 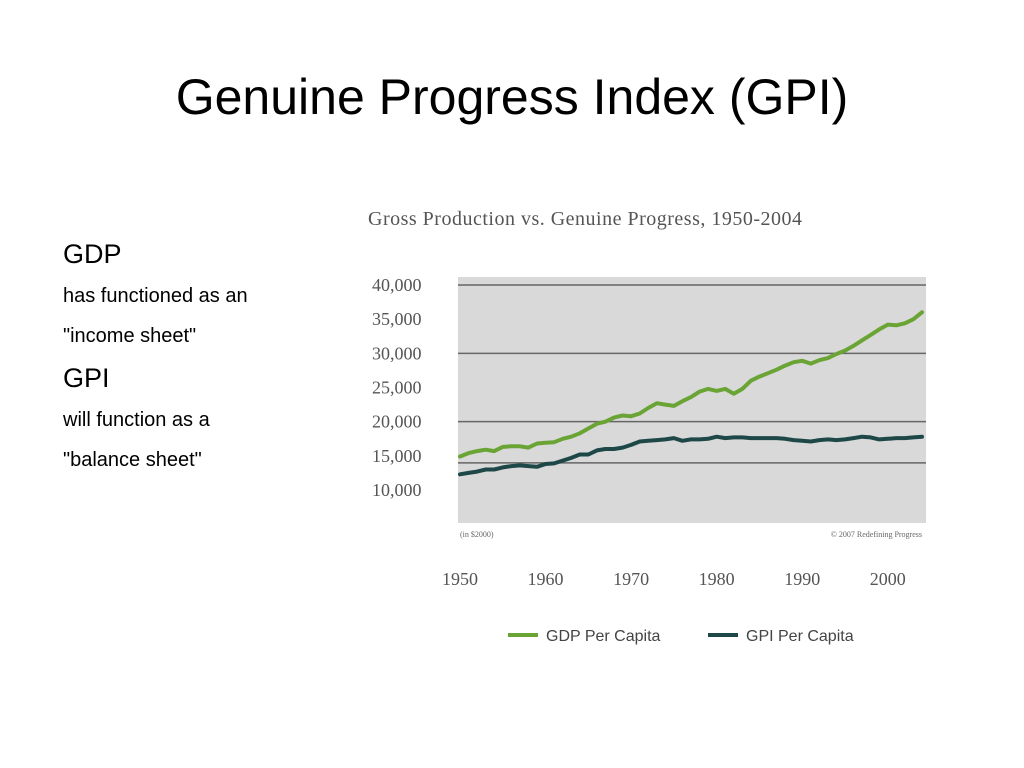 I want to click on legend-label: GDP Per Capita, so click(x=603, y=636).